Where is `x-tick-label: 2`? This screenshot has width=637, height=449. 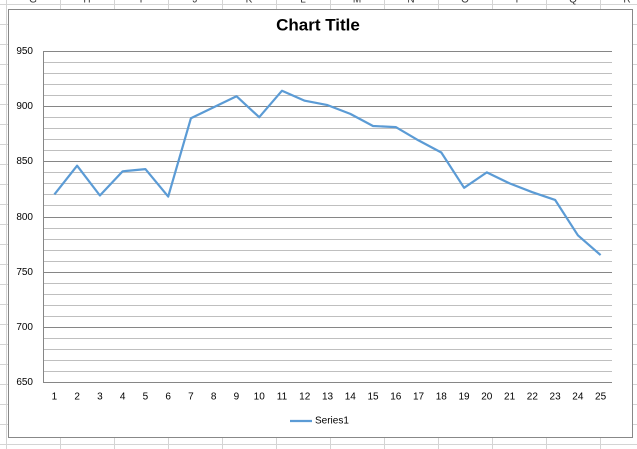
x-tick-label: 2 is located at coordinates (77, 397).